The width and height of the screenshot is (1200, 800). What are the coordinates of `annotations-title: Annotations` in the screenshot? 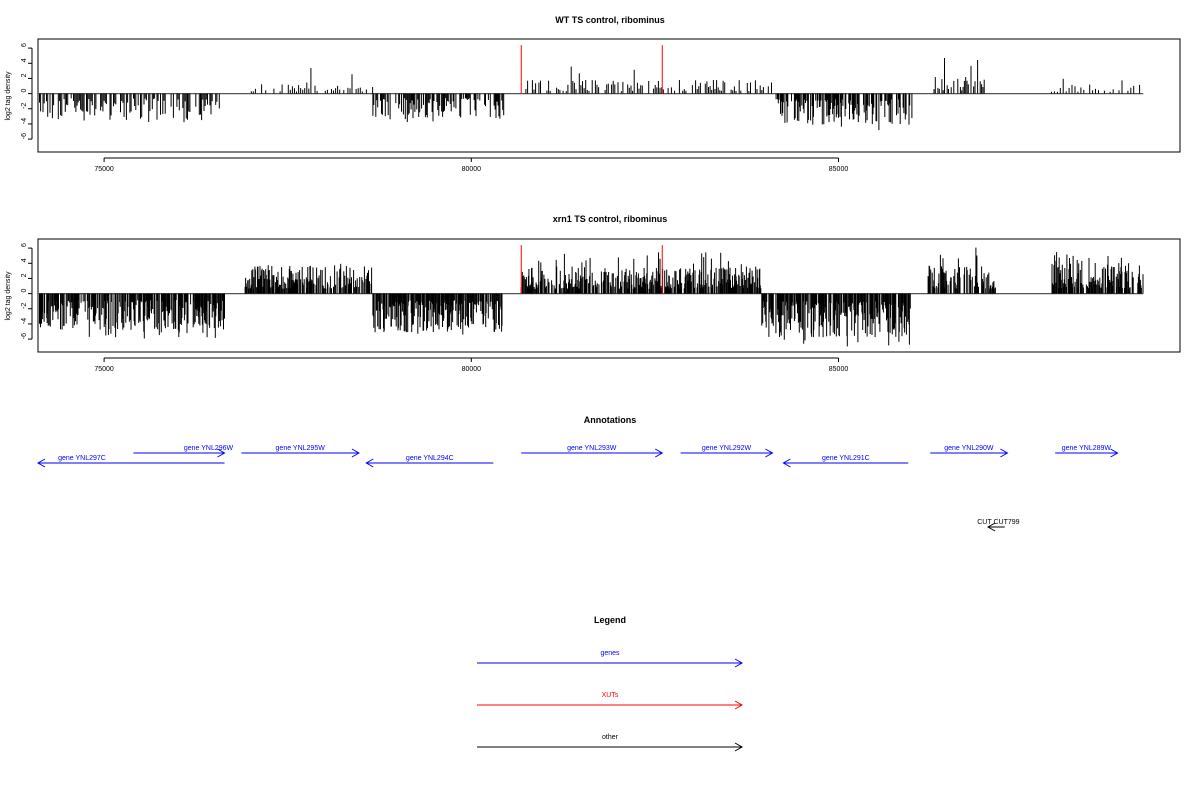 It's located at (610, 420).